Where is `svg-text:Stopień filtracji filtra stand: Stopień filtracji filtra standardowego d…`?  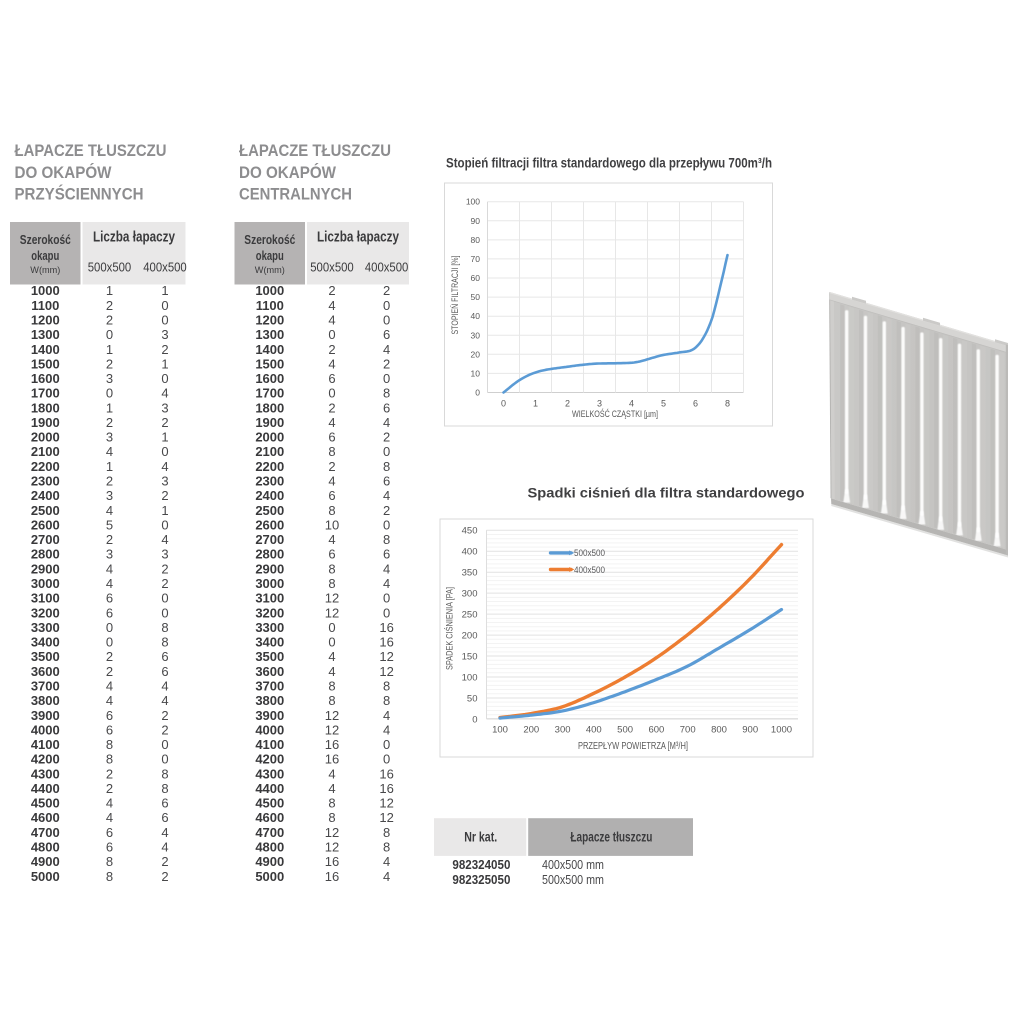 svg-text:Stopień filtracji filtra stand: Stopień filtracji filtra standardowego d… is located at coordinates (609, 162).